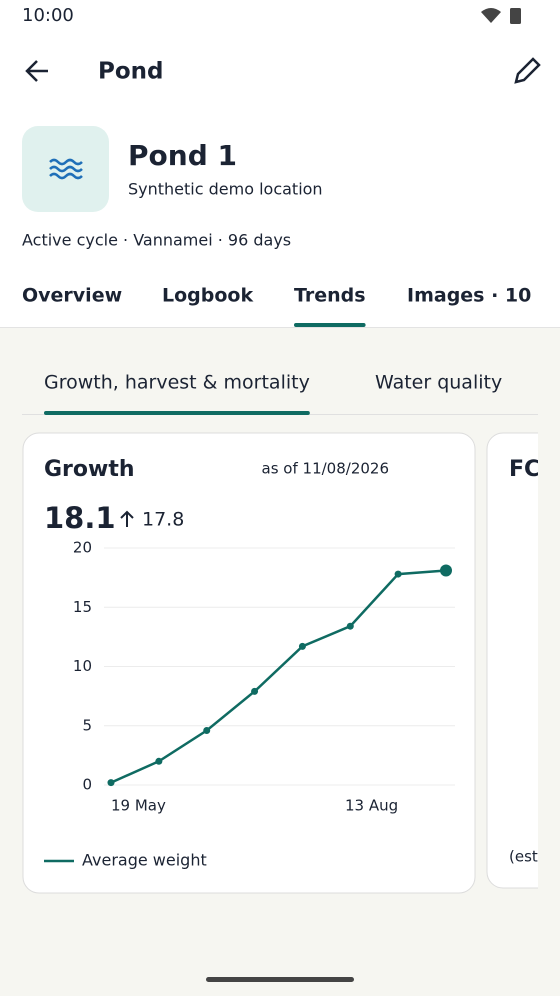 The height and width of the screenshot is (1000, 560). What do you see at coordinates (325, 469) in the screenshot?
I see `card-date: as of 11/08/2026` at bounding box center [325, 469].